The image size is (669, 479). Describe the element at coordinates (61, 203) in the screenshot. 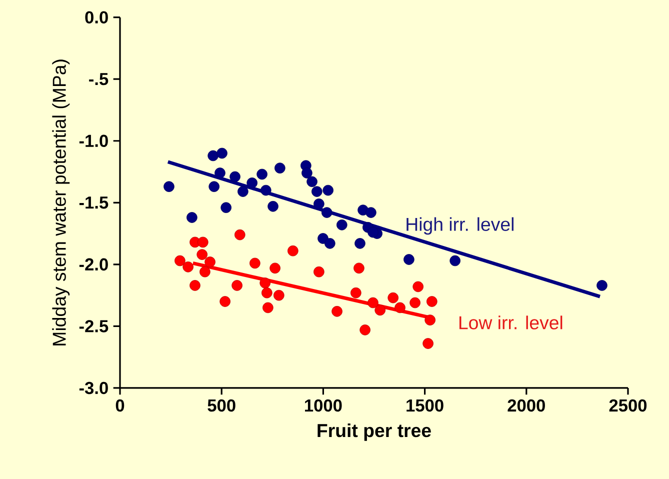

I see `y-axis-title: Midday stem water potential (MPa)` at that location.